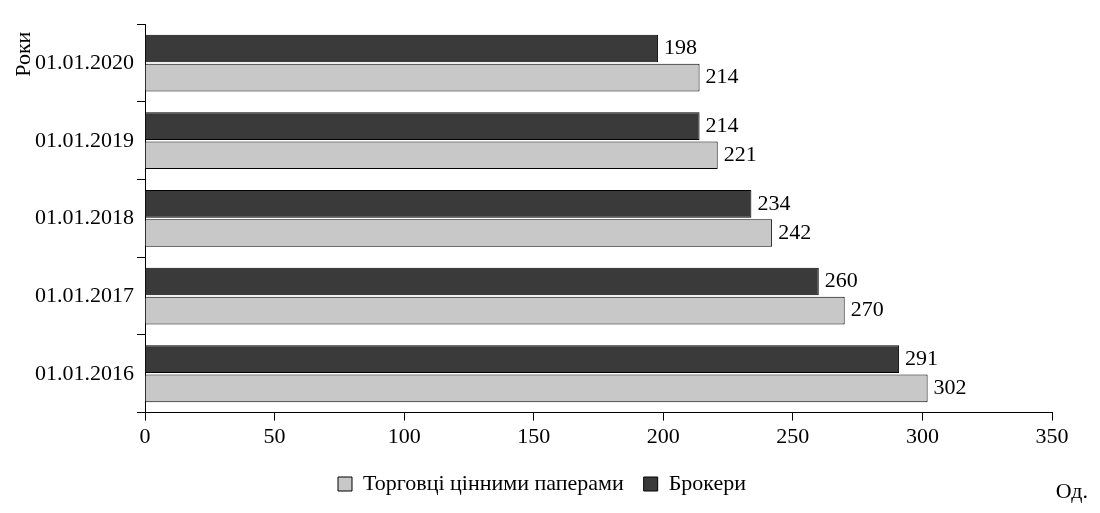  What do you see at coordinates (534, 435) in the screenshot?
I see `x-tick-label: 150` at bounding box center [534, 435].